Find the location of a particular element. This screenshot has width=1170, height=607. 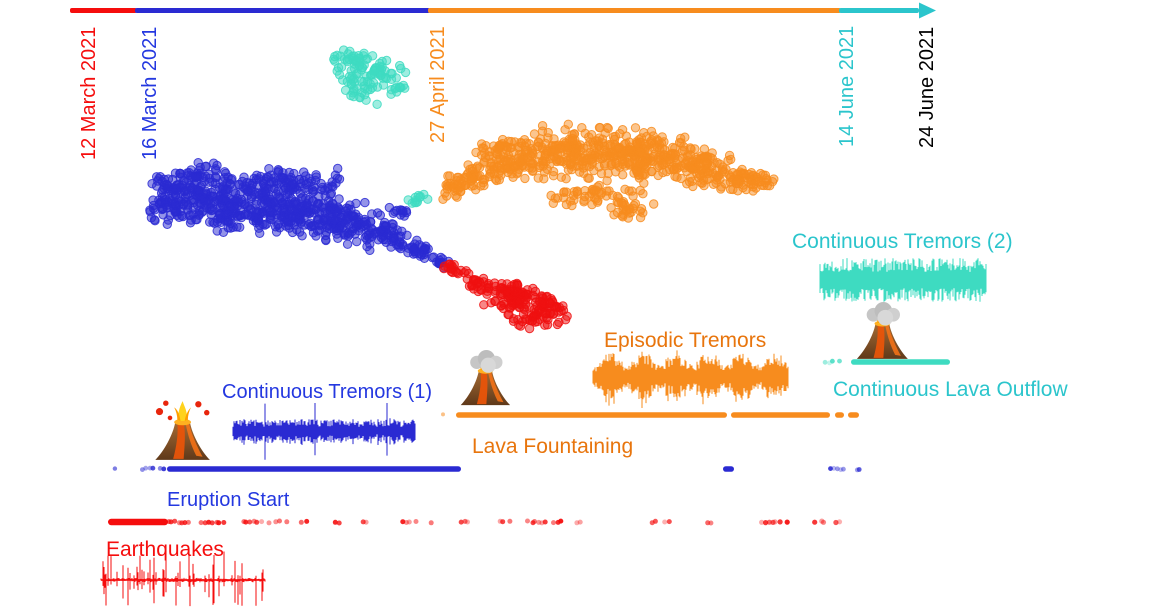

timeline-segment-16-march is located at coordinates (282, 10).